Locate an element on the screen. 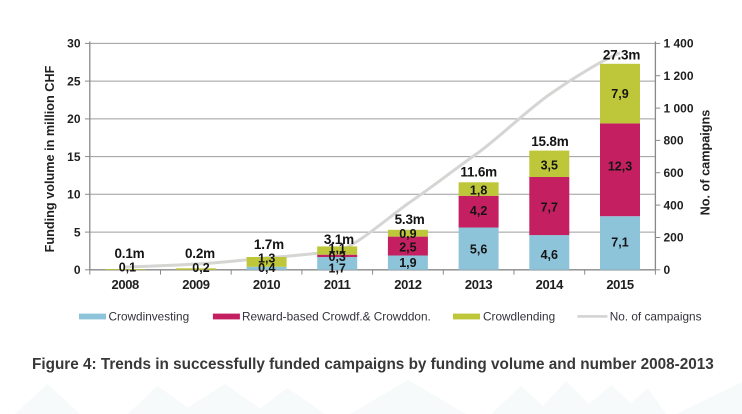 This screenshot has width=742, height=414. svg-text: 1 000 is located at coordinates (679, 108).